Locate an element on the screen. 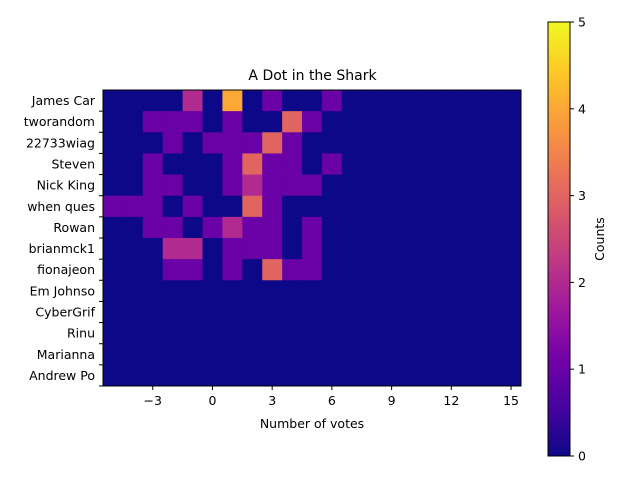  y-tick-label: Rowan is located at coordinates (74, 227).